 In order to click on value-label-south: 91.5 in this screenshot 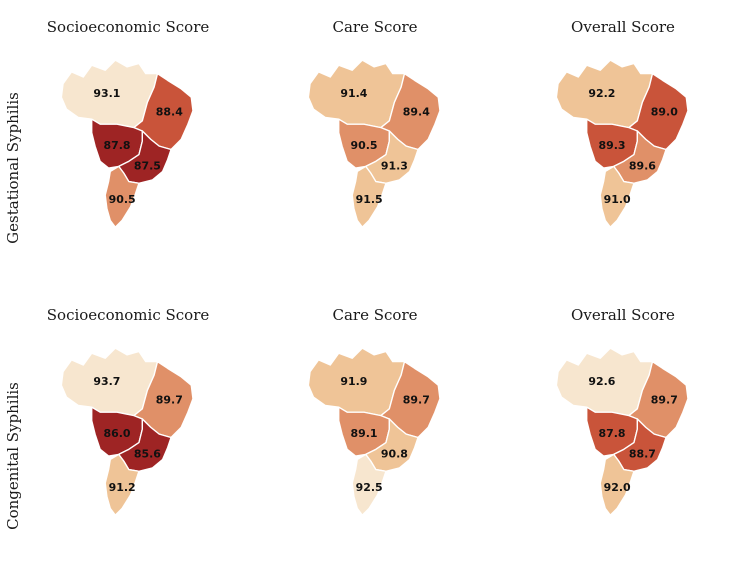, I will do `click(369, 199)`.